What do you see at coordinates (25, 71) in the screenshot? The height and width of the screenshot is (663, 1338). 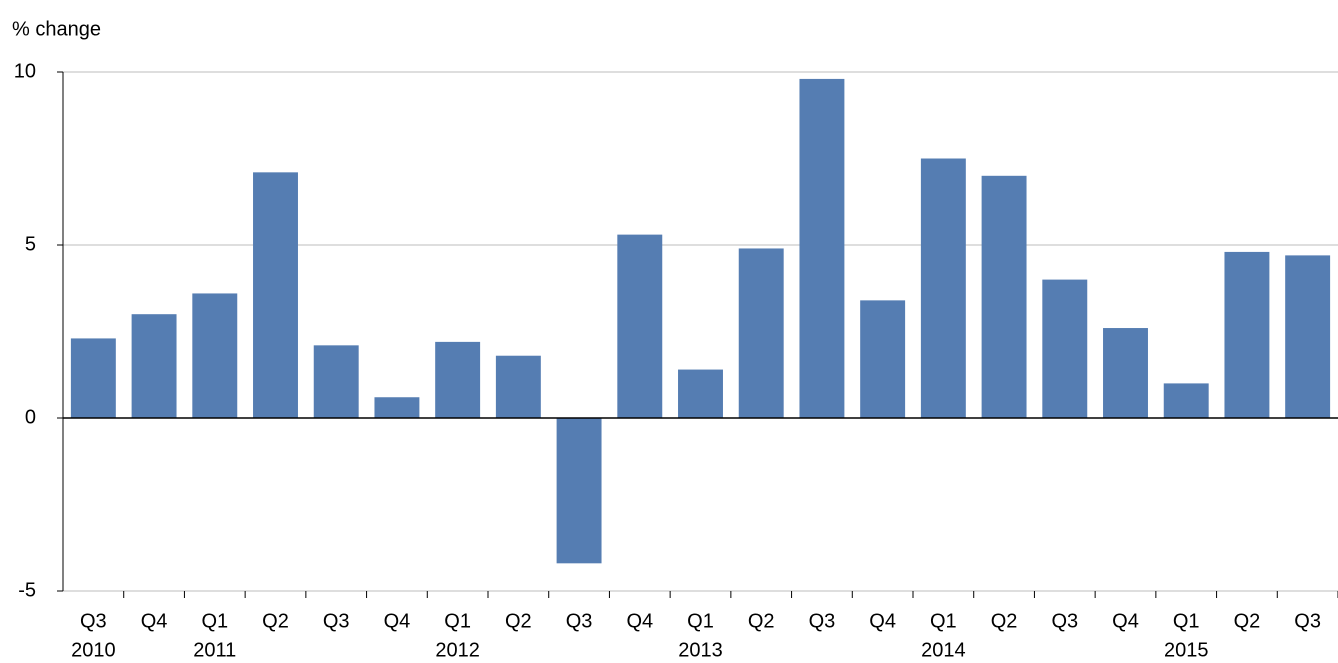 I see `y-tick-label: 10` at bounding box center [25, 71].